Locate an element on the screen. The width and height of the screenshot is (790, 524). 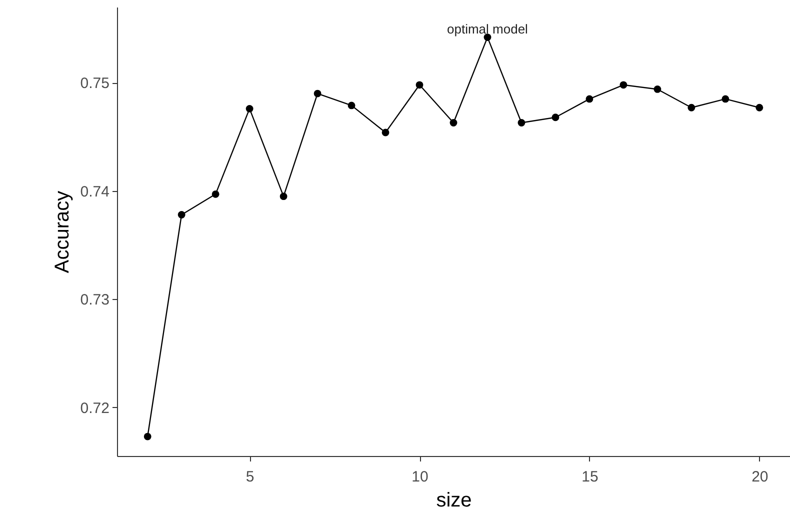
y-tick-label: 0.72 is located at coordinates (95, 408).